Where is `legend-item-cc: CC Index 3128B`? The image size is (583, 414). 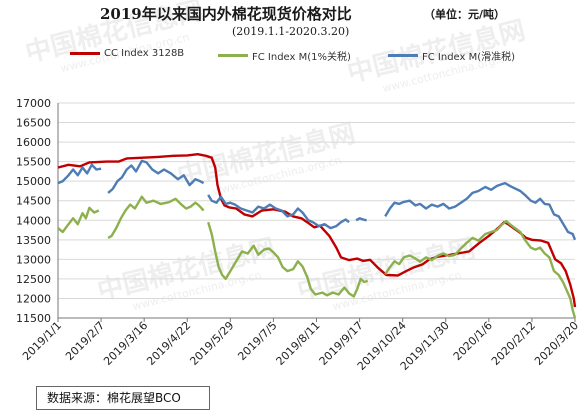
legend-item-cc: CC Index 3128B is located at coordinates (127, 53).